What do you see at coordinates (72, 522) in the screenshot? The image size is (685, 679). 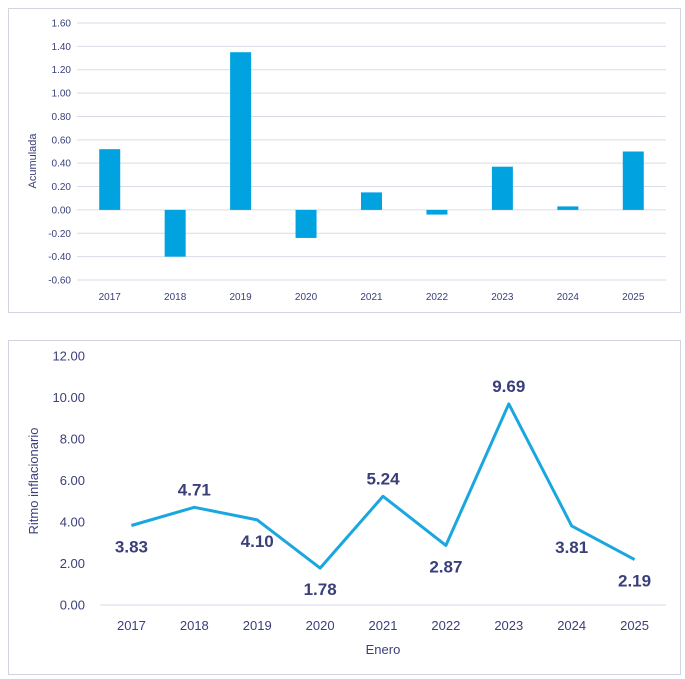 I see `line-y-tick-label: 4.00` at bounding box center [72, 522].